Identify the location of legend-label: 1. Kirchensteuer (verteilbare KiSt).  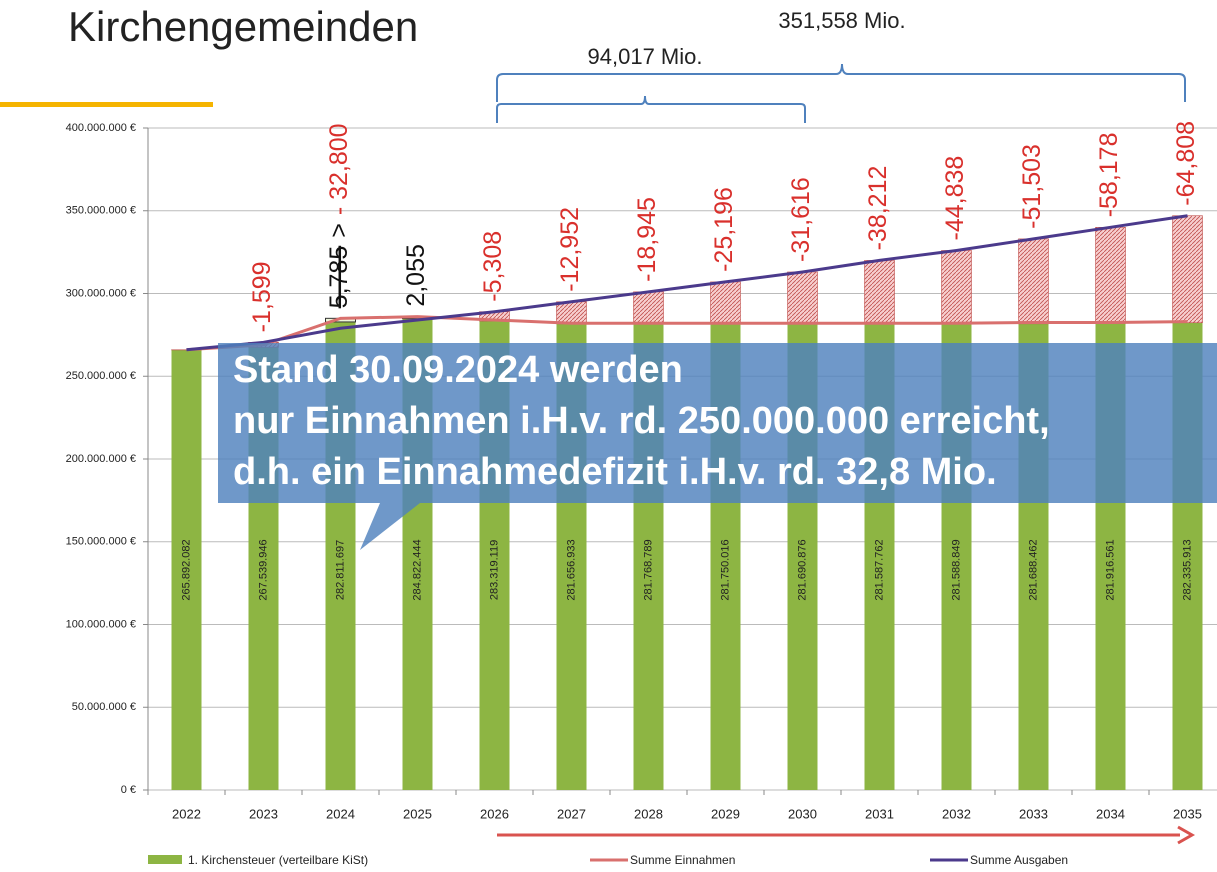
(278, 860).